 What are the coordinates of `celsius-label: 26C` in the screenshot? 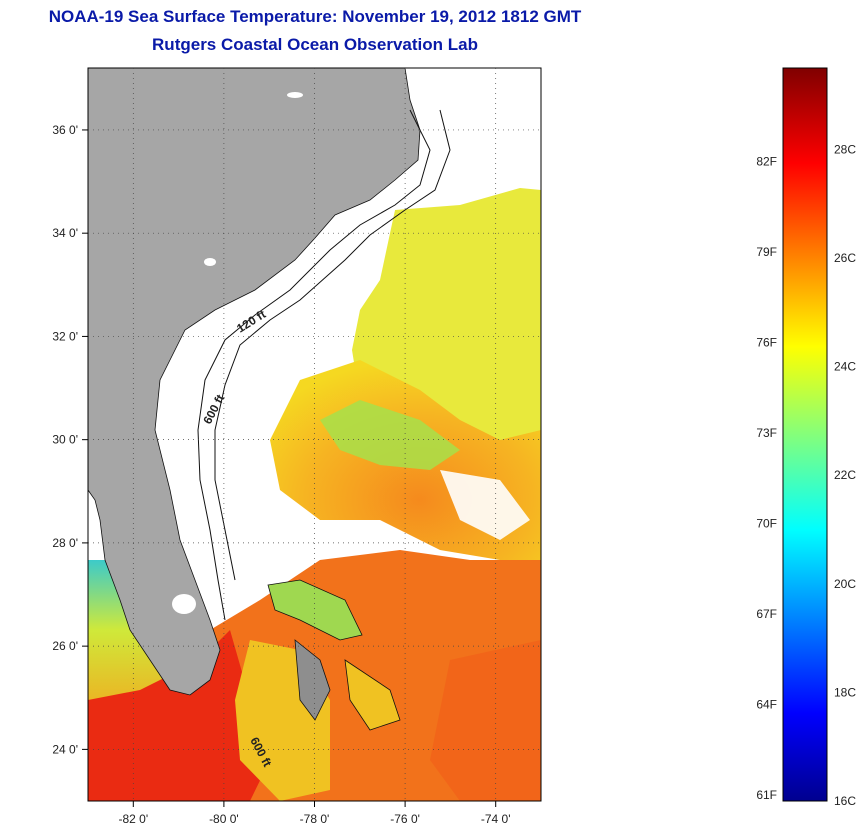 It's located at (845, 258).